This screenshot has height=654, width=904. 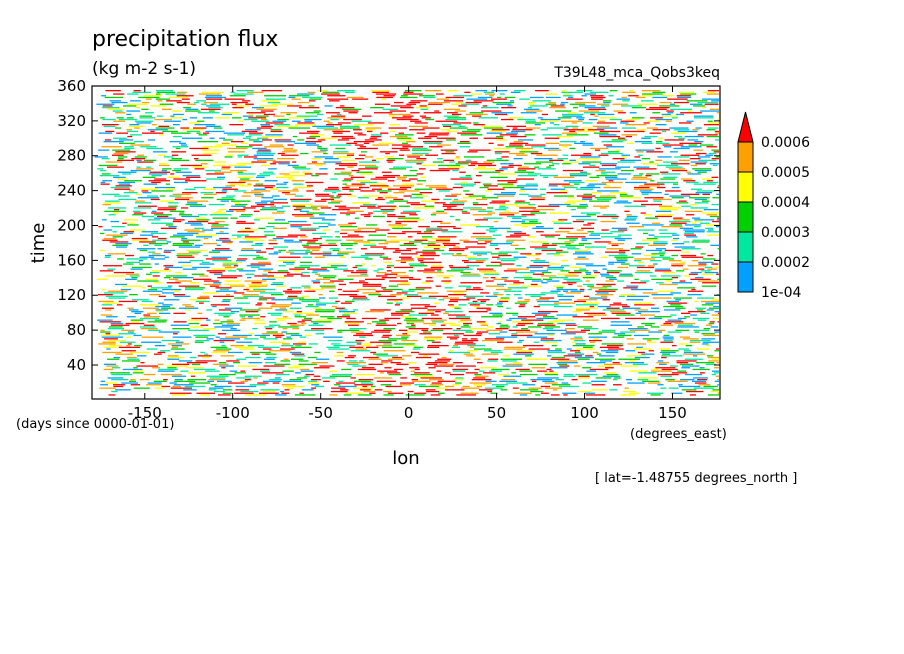 I want to click on experiment-label: T39L48_mca_Qobs3keq, so click(x=636, y=73).